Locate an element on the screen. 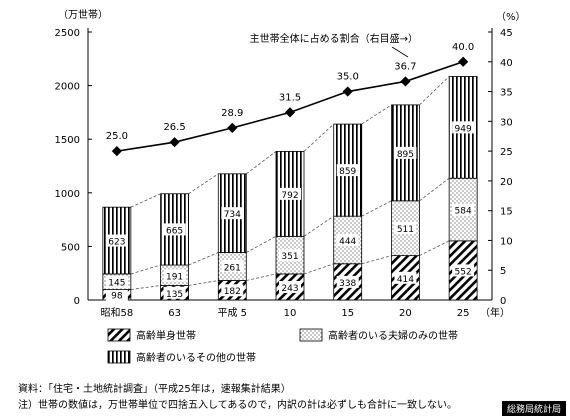 The height and width of the screenshot is (420, 570). ratio-value-label: 31.5 is located at coordinates (290, 97).